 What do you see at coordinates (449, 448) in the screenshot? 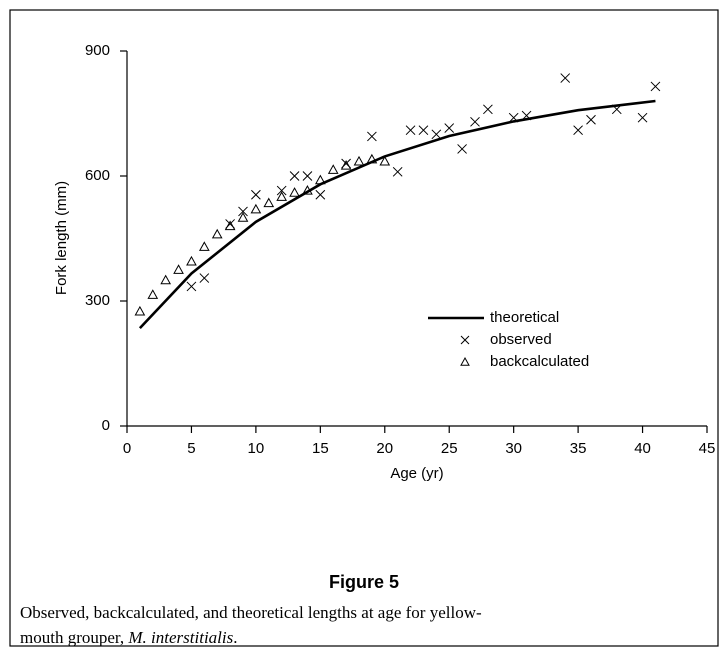
I see `x-tick-label: 25` at bounding box center [449, 448].